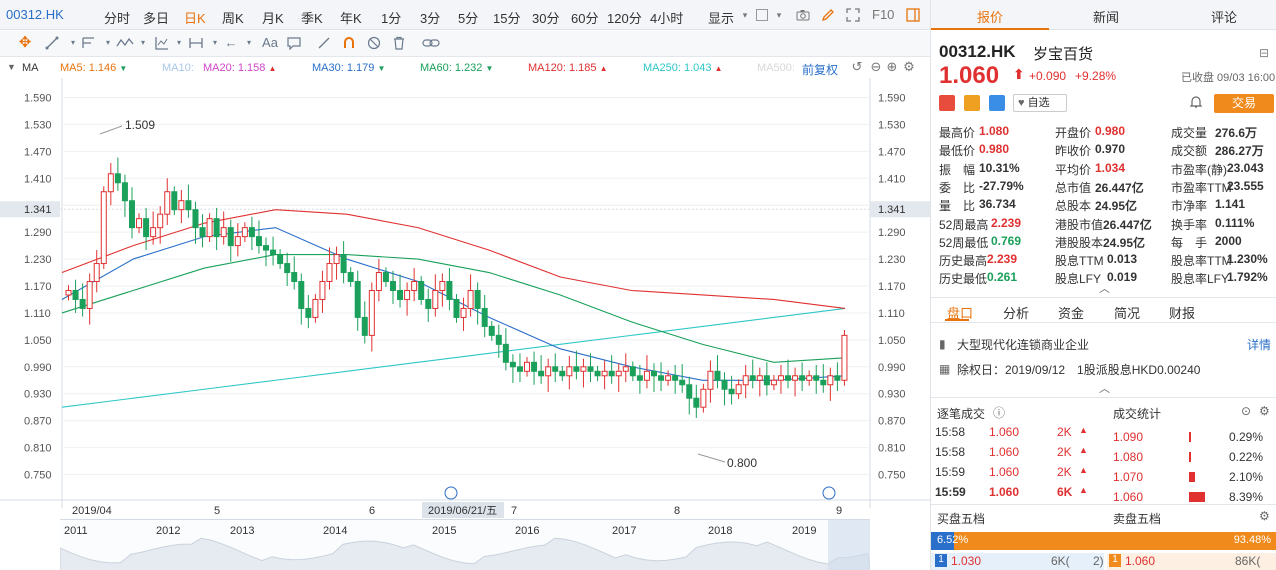  What do you see at coordinates (828, 15) in the screenshot?
I see `pencil-icon` at bounding box center [828, 15].